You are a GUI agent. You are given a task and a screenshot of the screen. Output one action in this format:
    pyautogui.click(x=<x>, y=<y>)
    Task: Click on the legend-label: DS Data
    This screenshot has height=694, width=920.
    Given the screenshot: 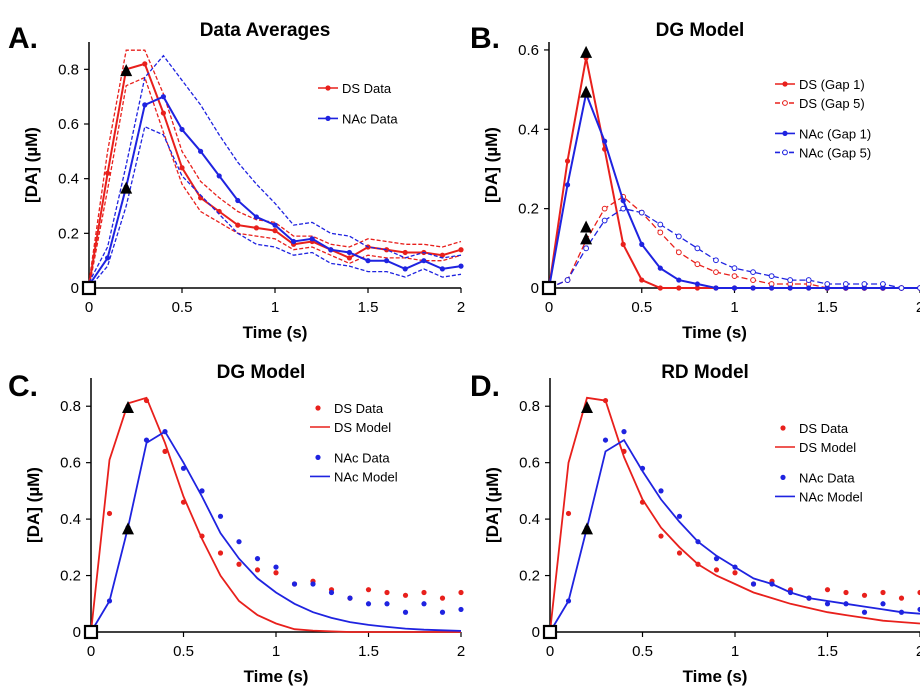 What is the action you would take?
    pyautogui.click(x=824, y=428)
    